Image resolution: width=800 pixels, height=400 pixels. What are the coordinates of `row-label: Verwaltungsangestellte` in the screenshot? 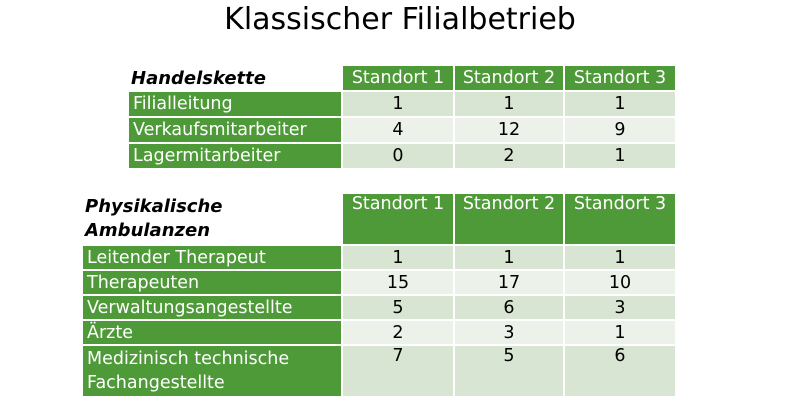 It's located at (212, 307).